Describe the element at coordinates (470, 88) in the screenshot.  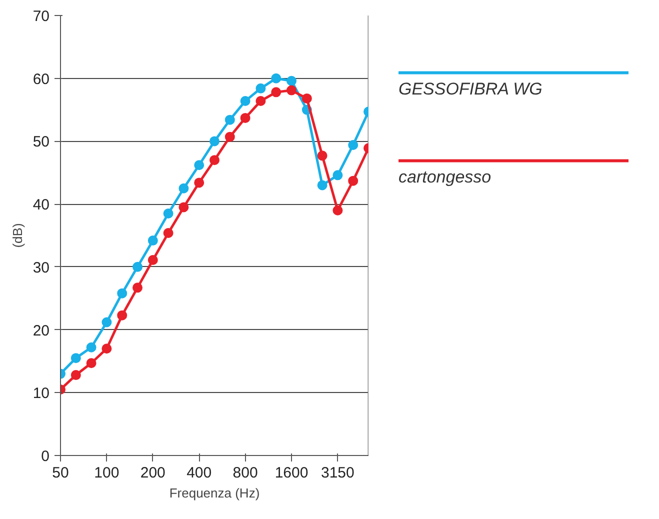
I see `series-label: GESSOFIBRA WG` at that location.